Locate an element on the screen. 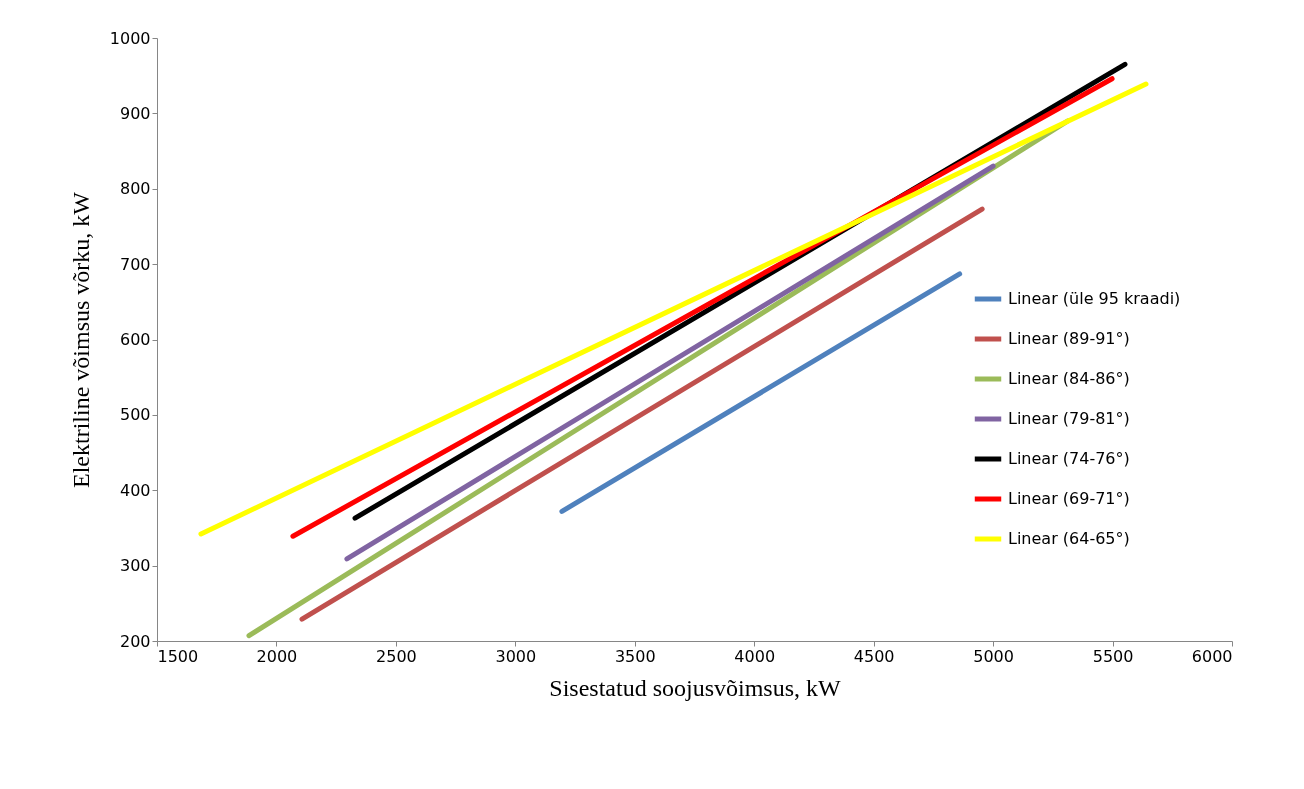 This screenshot has width=1304, height=789. x-tick-label: 2000 is located at coordinates (277, 656).